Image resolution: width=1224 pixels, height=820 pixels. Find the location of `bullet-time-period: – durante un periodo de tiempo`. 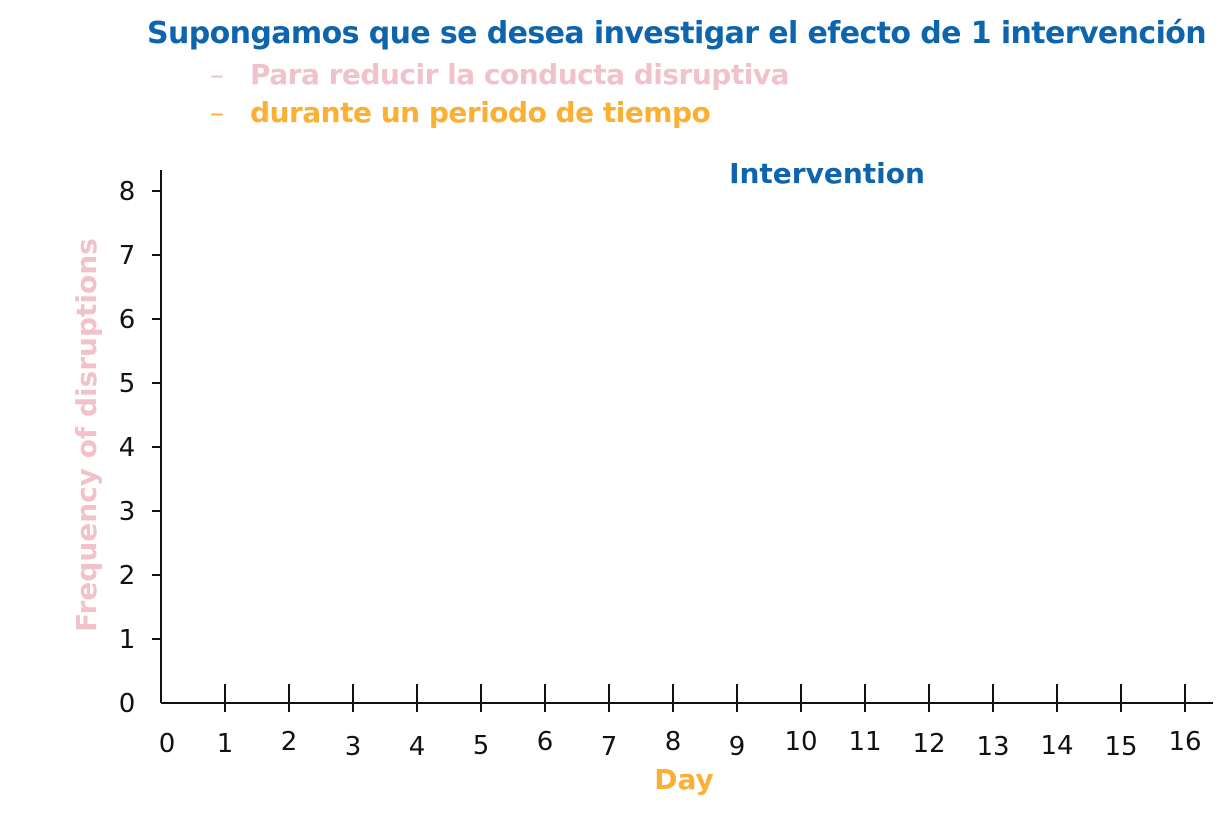

bullet-time-period: – durante un periodo de tiempo is located at coordinates (460, 112).